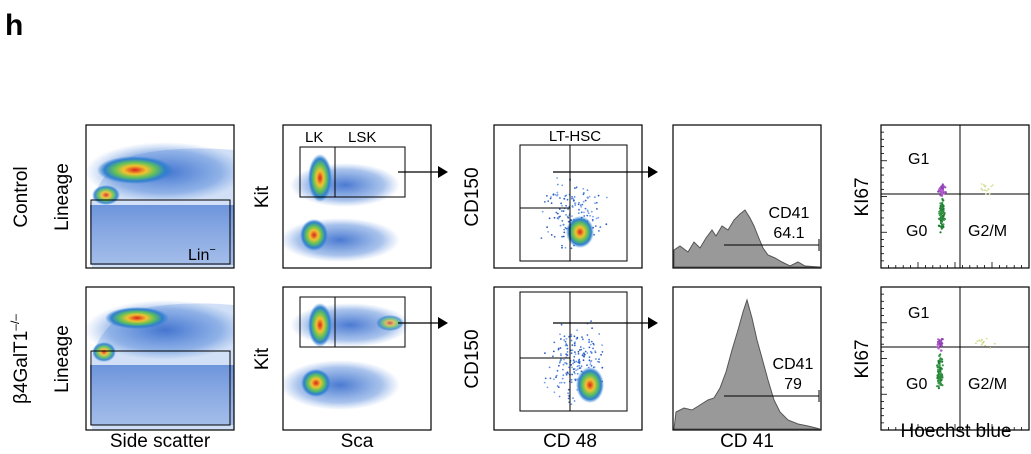 The image size is (1031, 454). What do you see at coordinates (365, 196) in the screenshot?
I see `kit-sca-panel-control: LK LSK` at bounding box center [365, 196].